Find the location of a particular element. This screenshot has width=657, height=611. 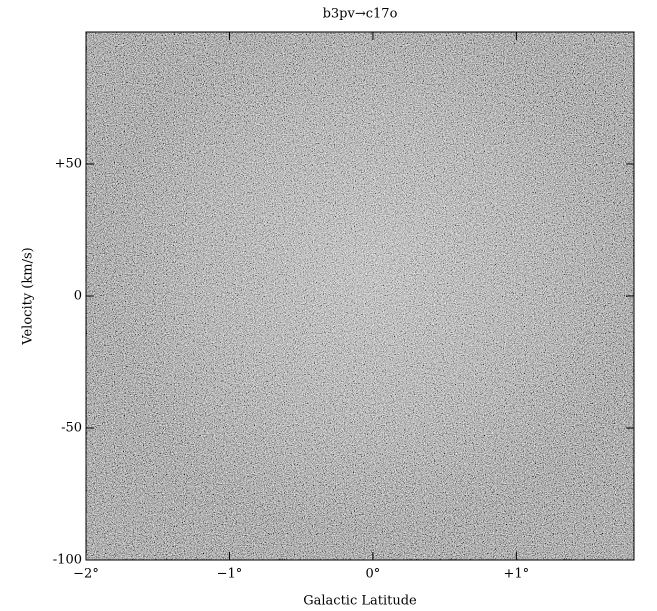

y-tick-label: +50 is located at coordinates (68, 164).